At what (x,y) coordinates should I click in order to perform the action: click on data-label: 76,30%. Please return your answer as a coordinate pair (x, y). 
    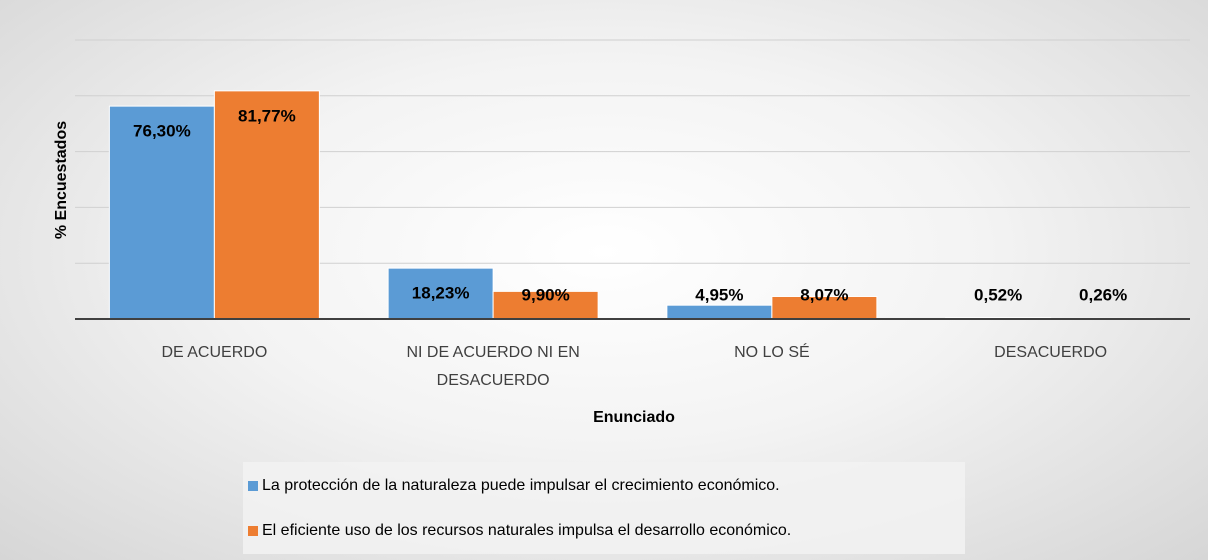
    Looking at the image, I should click on (162, 131).